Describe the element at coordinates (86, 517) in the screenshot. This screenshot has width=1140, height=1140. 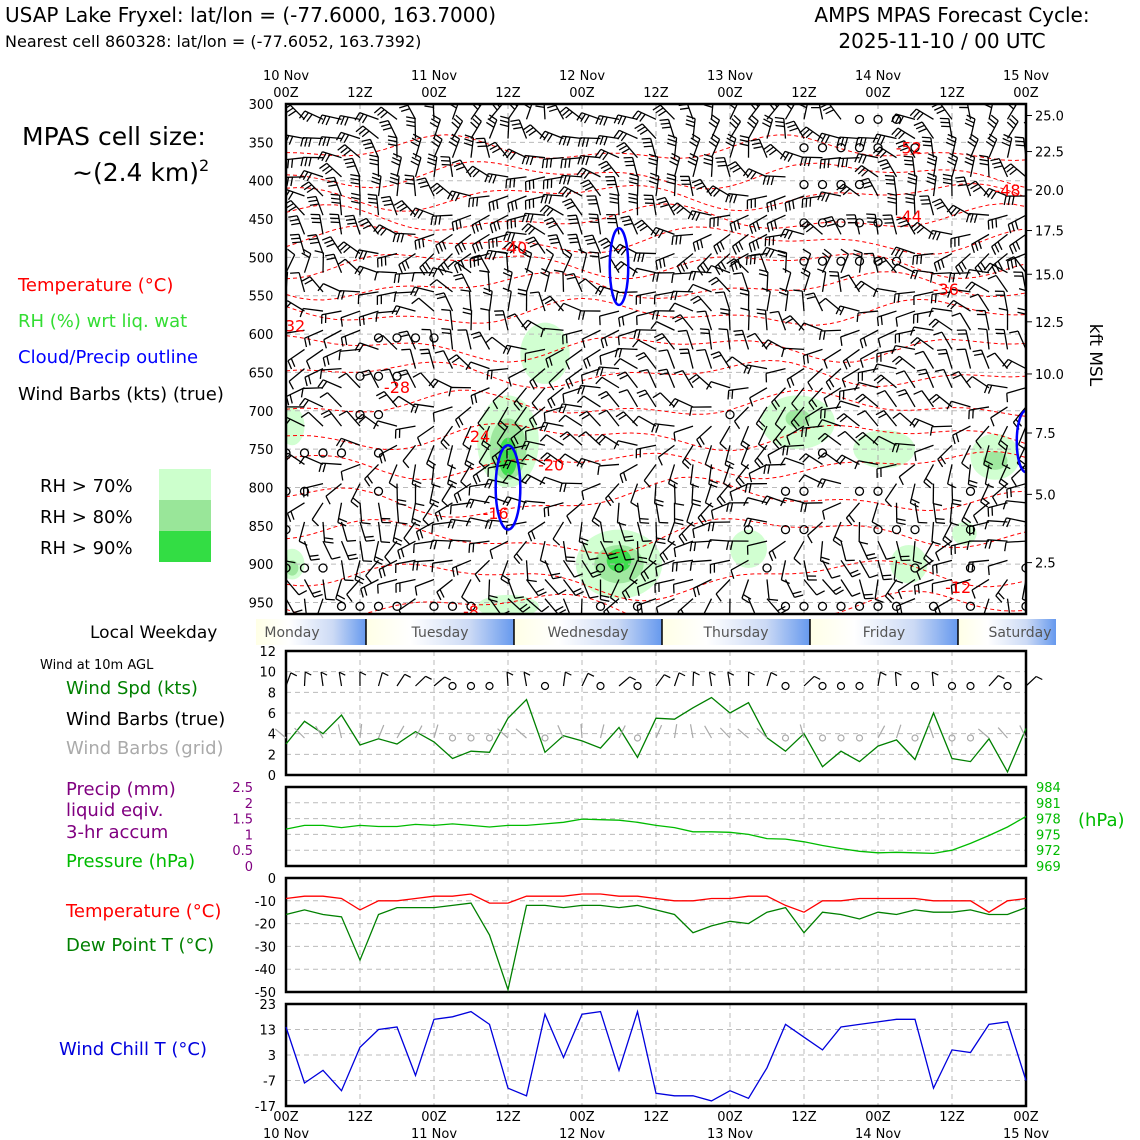
I see `legend-rh80-label: RH > 80%` at that location.